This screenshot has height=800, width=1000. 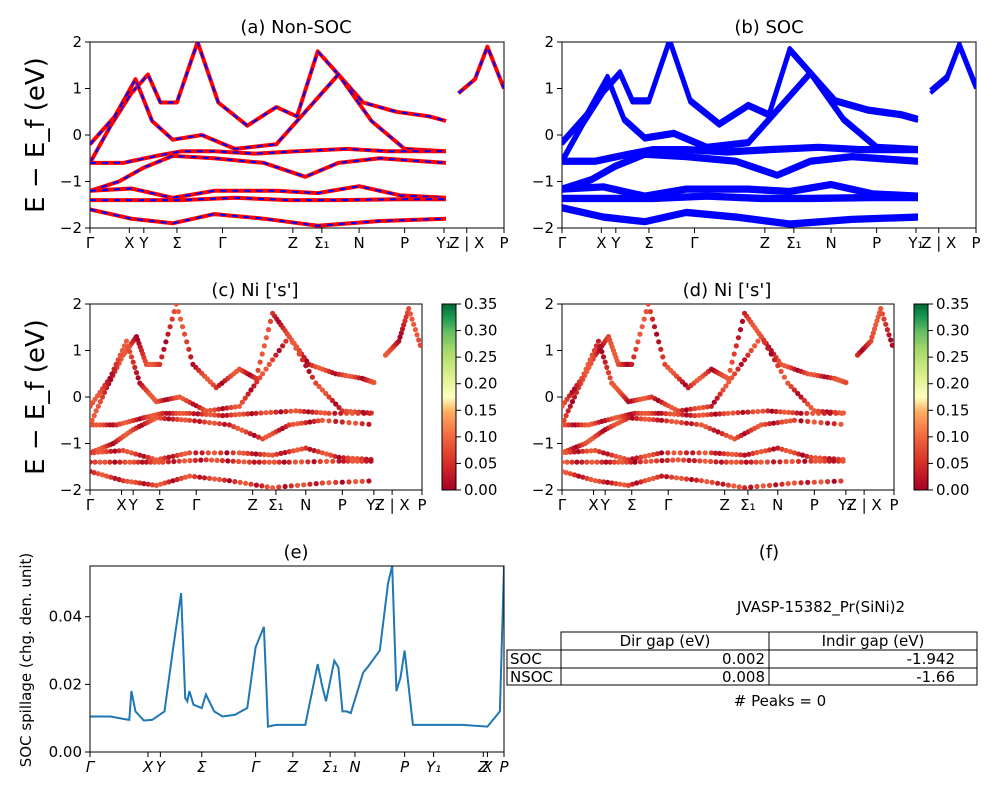 I want to click on panel-c-title: (c) Ni ['s'], so click(x=254, y=290).